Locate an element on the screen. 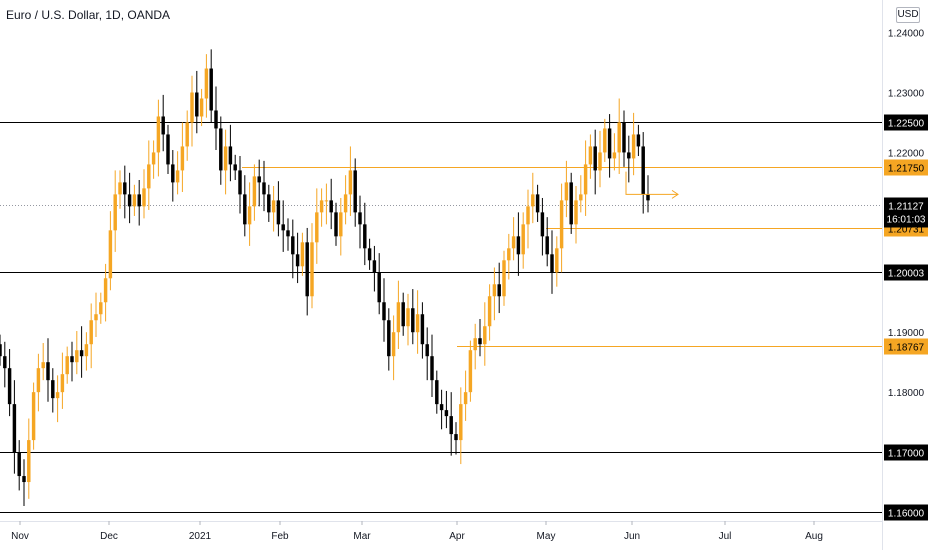 The width and height of the screenshot is (932, 550). last-price-label: 1.21127 is located at coordinates (906, 207).